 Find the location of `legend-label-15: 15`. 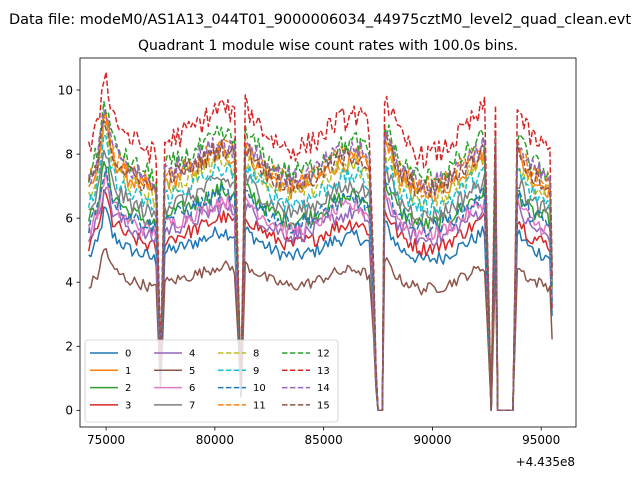

legend-label-15: 15 is located at coordinates (323, 405).